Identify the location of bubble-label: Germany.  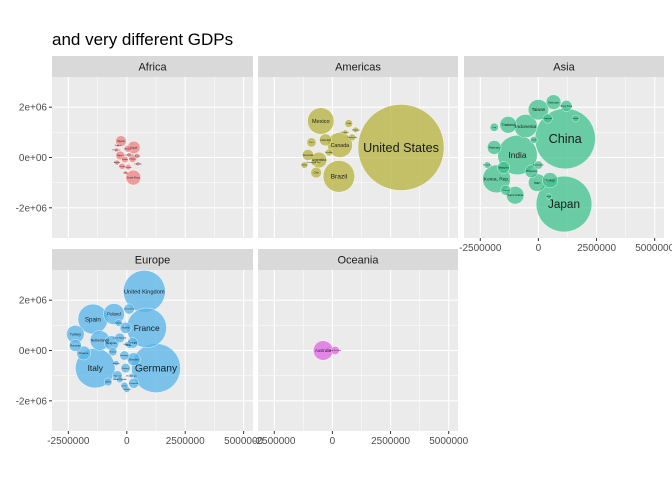
(156, 369).